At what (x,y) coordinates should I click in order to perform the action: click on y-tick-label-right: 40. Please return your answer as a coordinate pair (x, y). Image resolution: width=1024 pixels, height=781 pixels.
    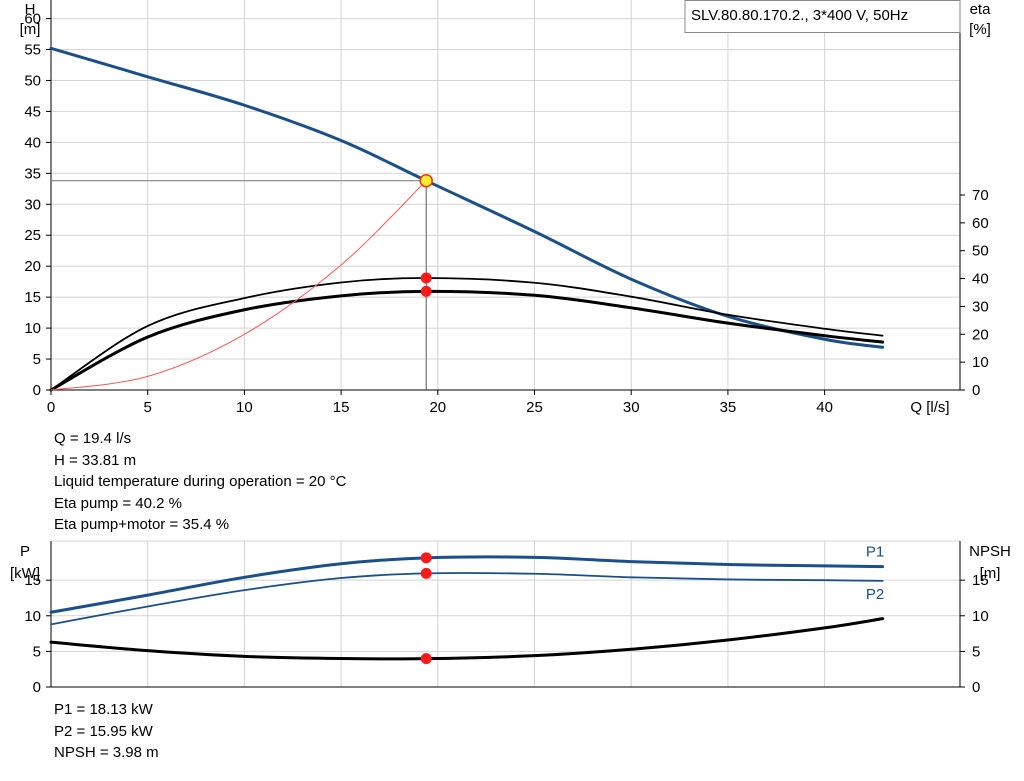
    Looking at the image, I should click on (980, 279).